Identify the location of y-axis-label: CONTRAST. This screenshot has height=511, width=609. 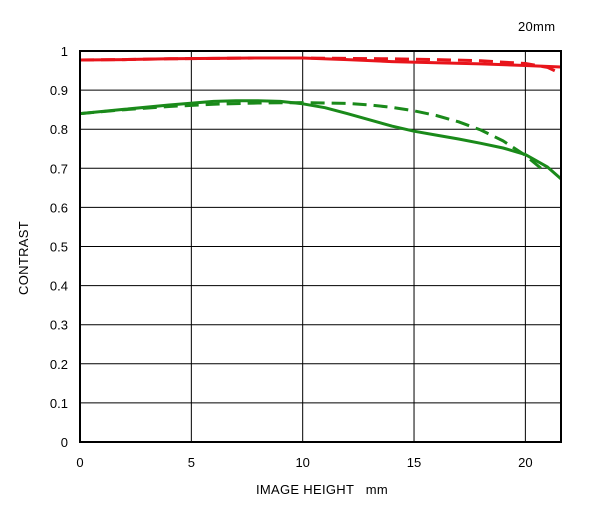
(23, 258).